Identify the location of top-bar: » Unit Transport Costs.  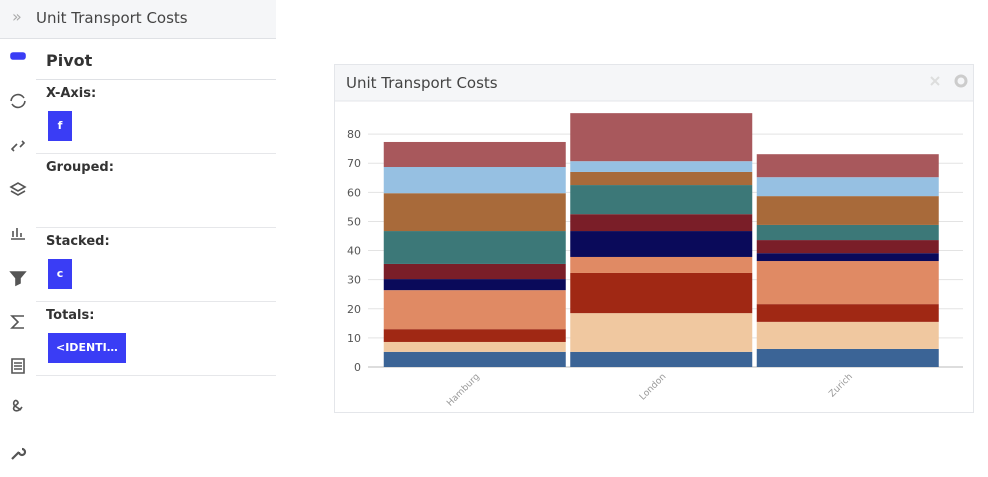
(138, 19).